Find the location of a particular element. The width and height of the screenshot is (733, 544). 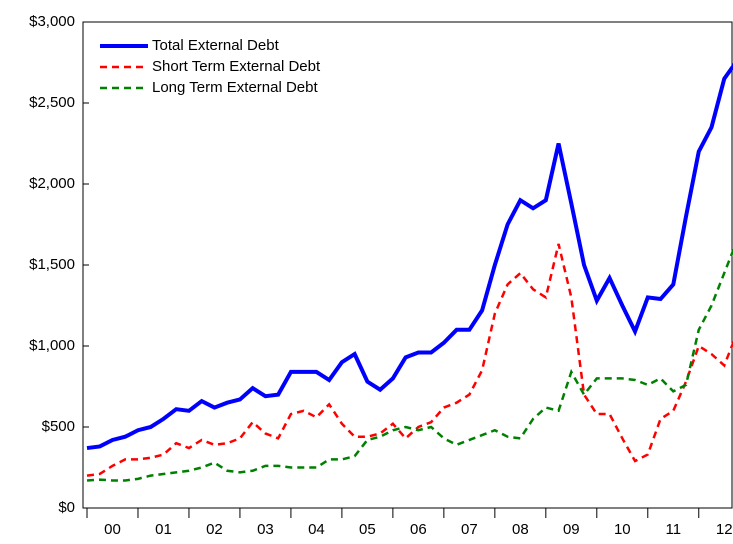

x-tick-label: 12 is located at coordinates (724, 529).